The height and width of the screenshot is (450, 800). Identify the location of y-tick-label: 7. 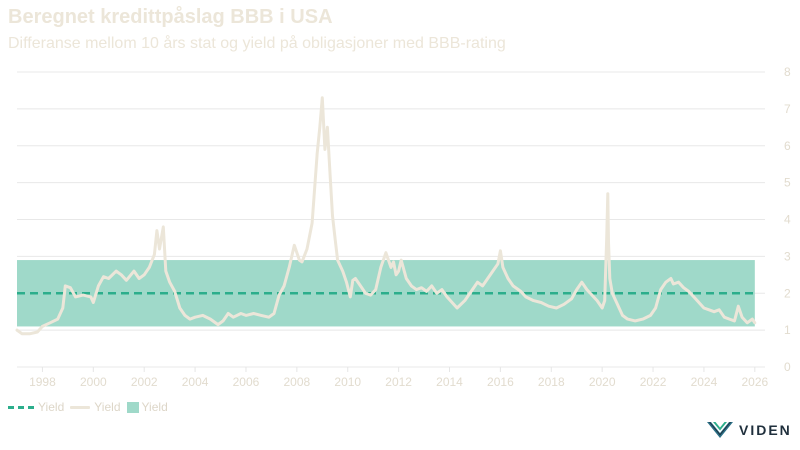
(787, 109).